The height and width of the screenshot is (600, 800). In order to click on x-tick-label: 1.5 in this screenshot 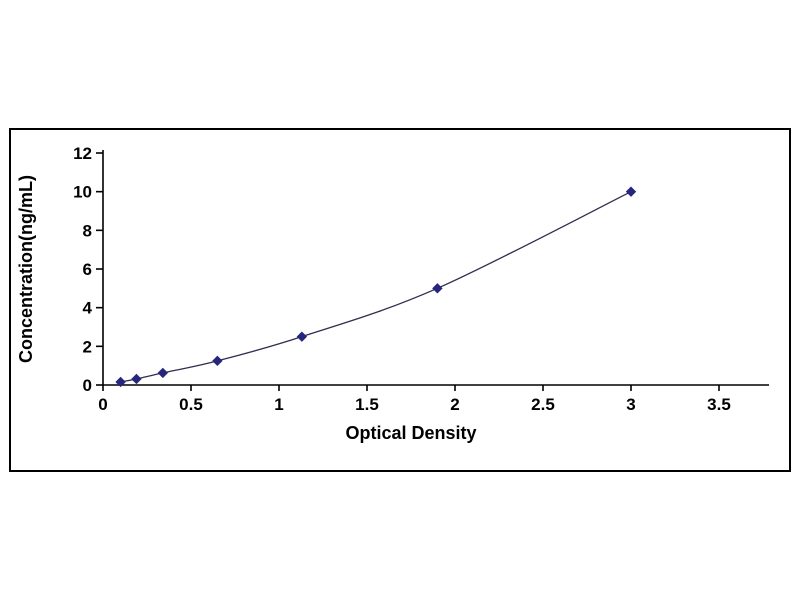, I will do `click(367, 404)`.